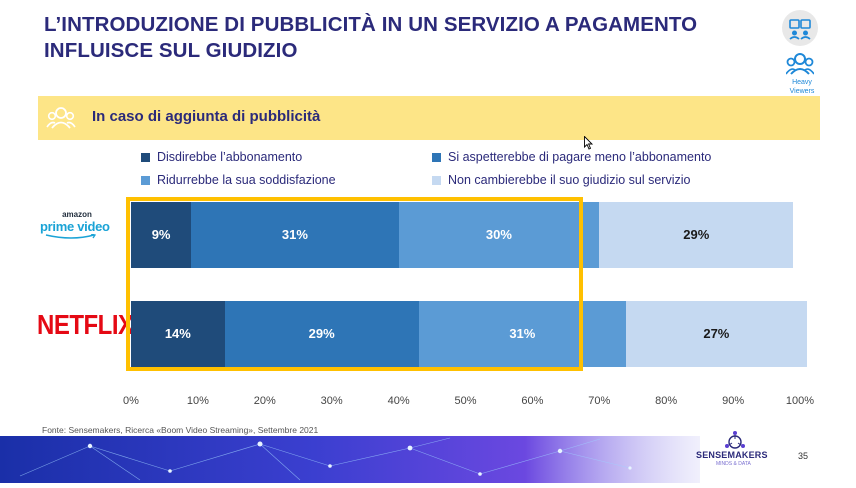  Describe the element at coordinates (131, 401) in the screenshot. I see `x-tick-label: 0%` at that location.